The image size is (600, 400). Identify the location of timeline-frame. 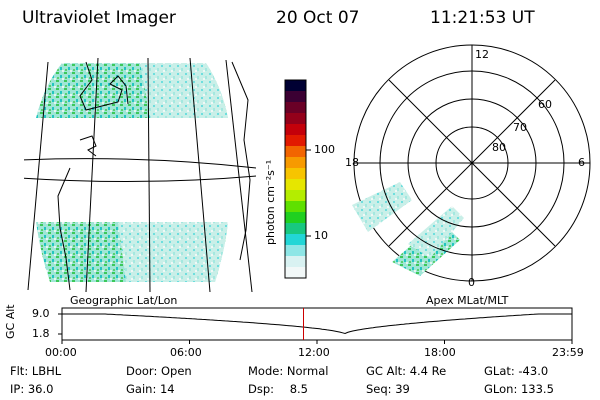
(317, 324).